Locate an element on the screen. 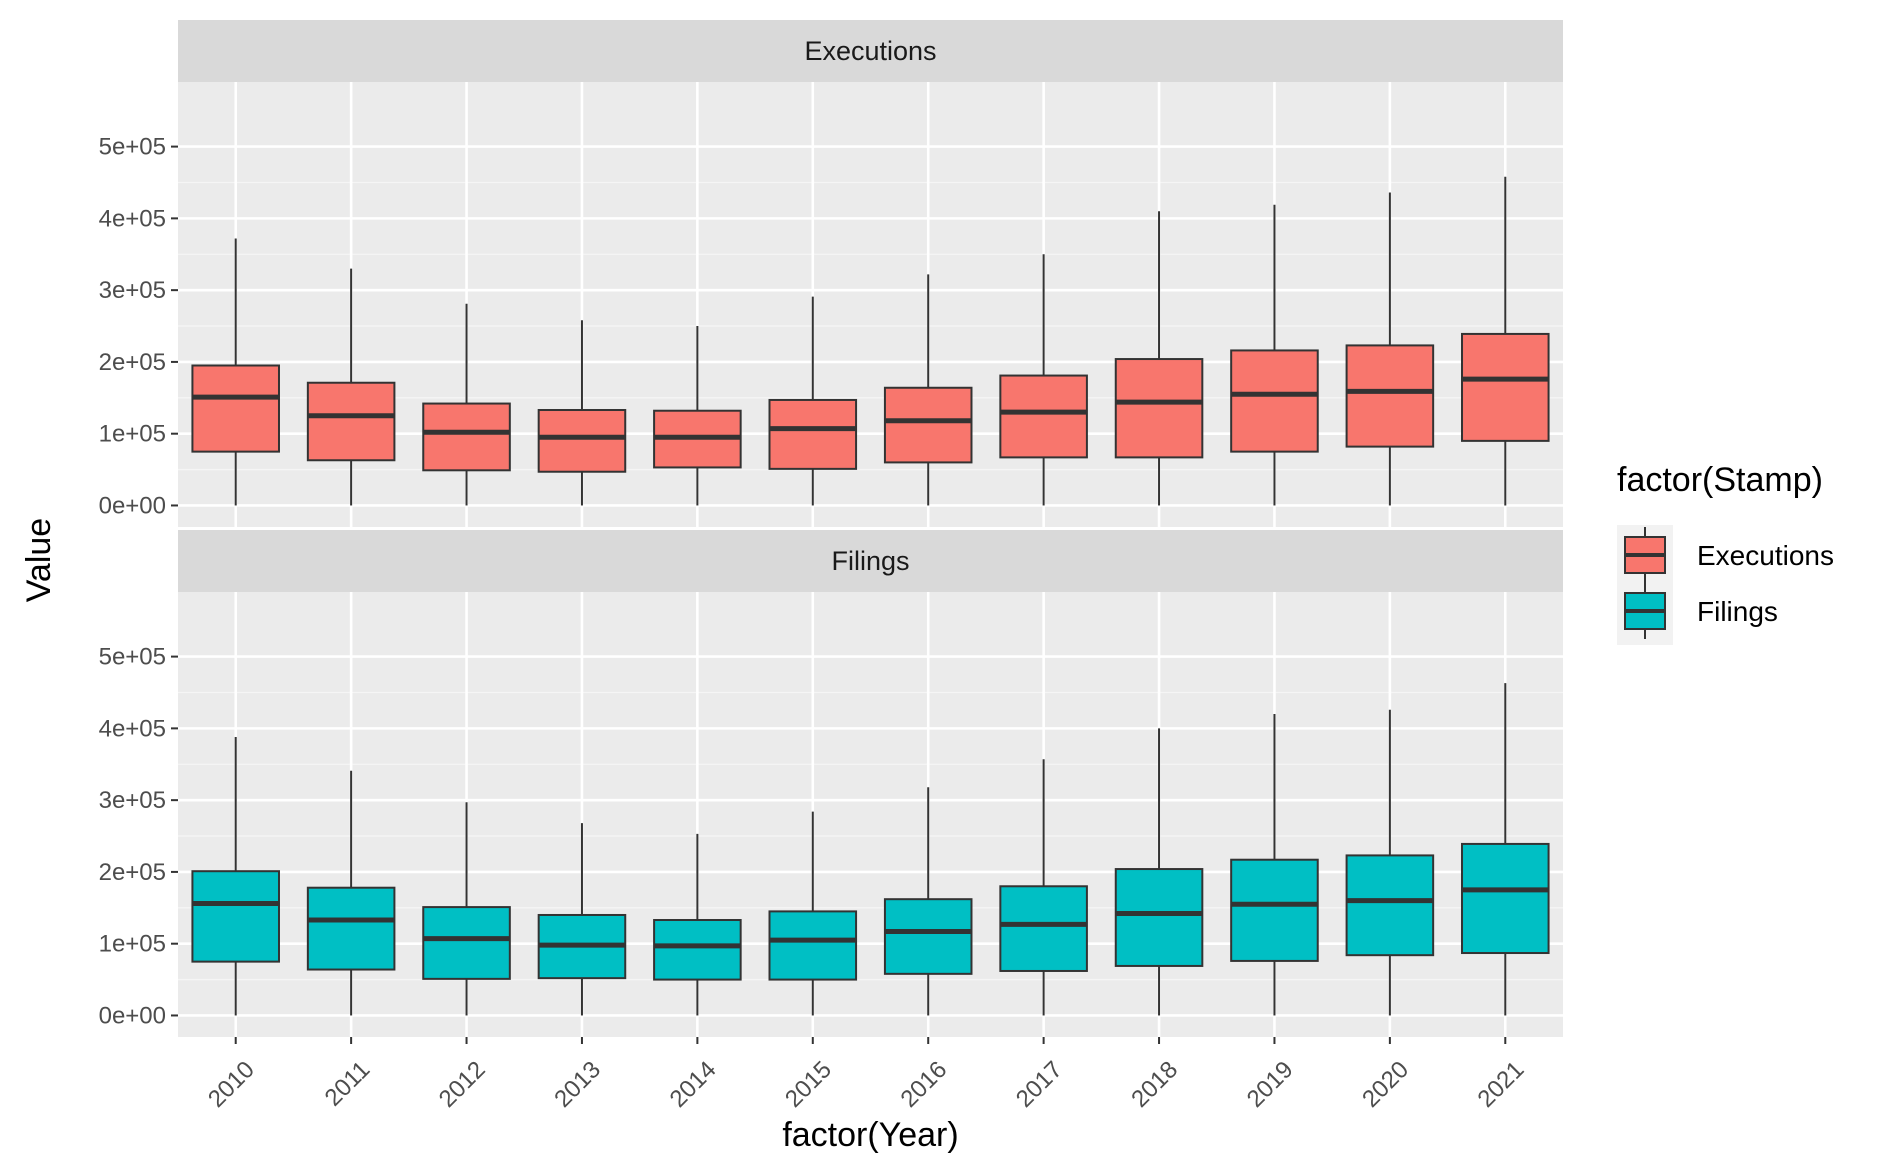 Image resolution: width=1889 pixels, height=1168 pixels. box-filings-2014 is located at coordinates (697, 924).